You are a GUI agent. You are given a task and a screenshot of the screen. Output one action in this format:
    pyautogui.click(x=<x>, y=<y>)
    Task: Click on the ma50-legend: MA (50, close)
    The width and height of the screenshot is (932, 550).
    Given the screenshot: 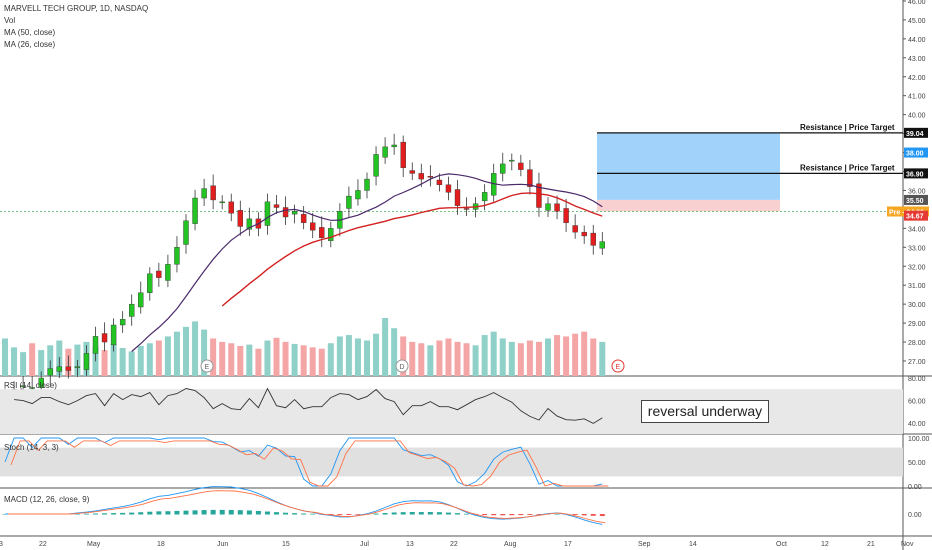 What is the action you would take?
    pyautogui.click(x=30, y=32)
    